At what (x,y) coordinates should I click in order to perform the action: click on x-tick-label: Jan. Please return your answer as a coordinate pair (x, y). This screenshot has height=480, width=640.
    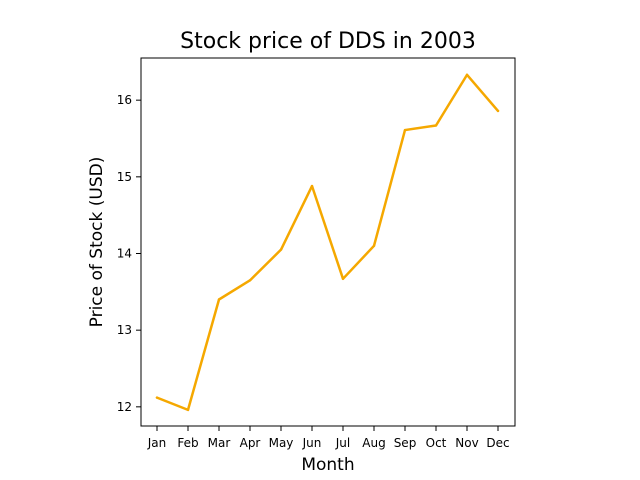
    Looking at the image, I should click on (157, 443).